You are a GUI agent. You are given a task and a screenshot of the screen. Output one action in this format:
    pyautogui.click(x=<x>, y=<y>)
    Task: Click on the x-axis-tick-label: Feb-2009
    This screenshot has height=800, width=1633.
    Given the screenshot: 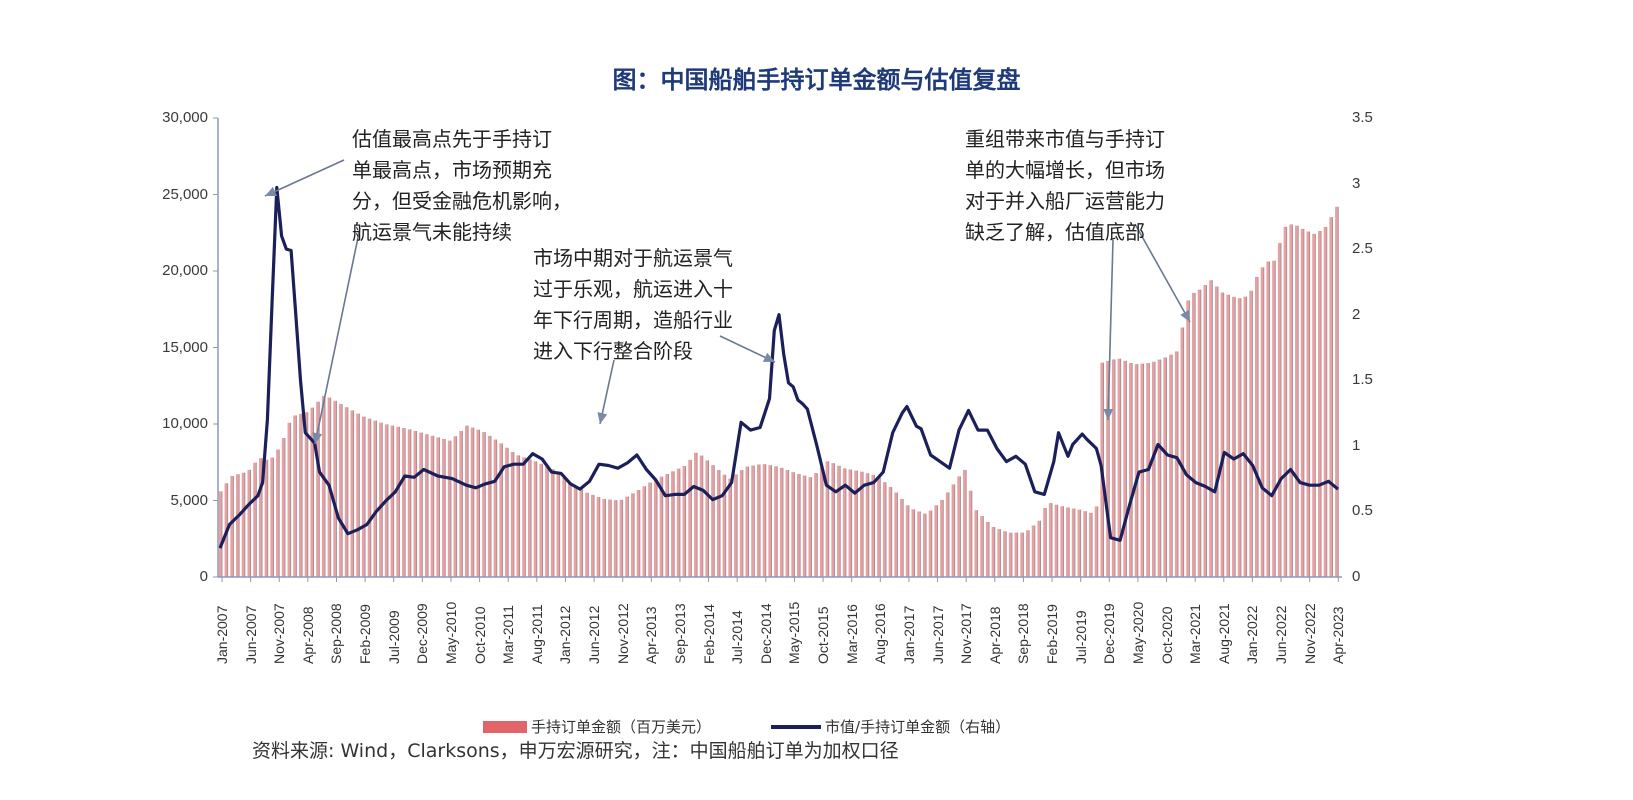 What is the action you would take?
    pyautogui.click(x=365, y=634)
    